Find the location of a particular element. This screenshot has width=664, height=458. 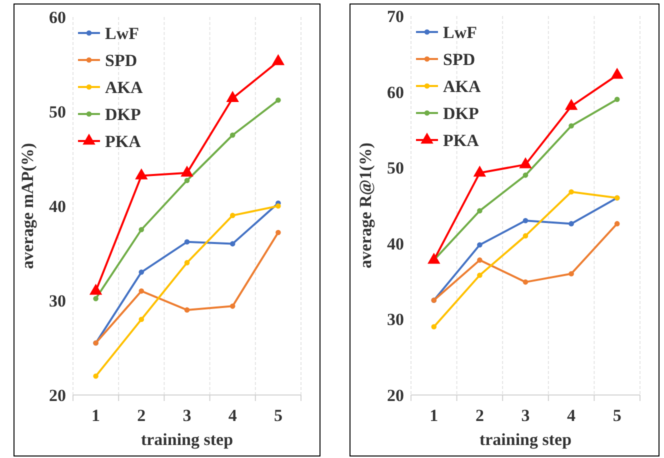

y-axis-title: average R@1(%) is located at coordinates (365, 205).